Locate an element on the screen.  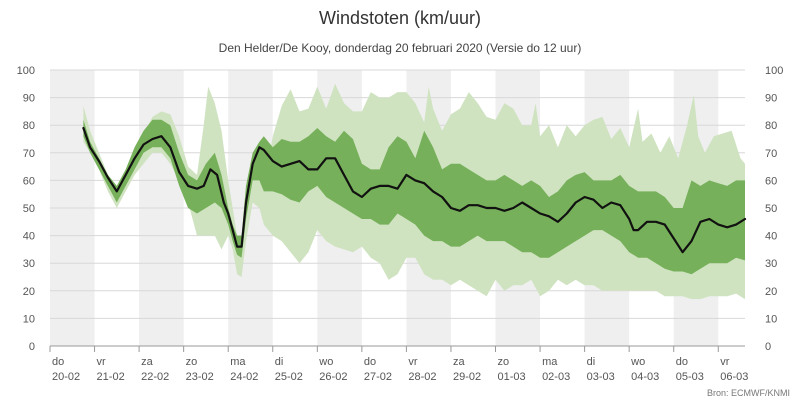
x-tick-date: 21-02 is located at coordinates (111, 377).